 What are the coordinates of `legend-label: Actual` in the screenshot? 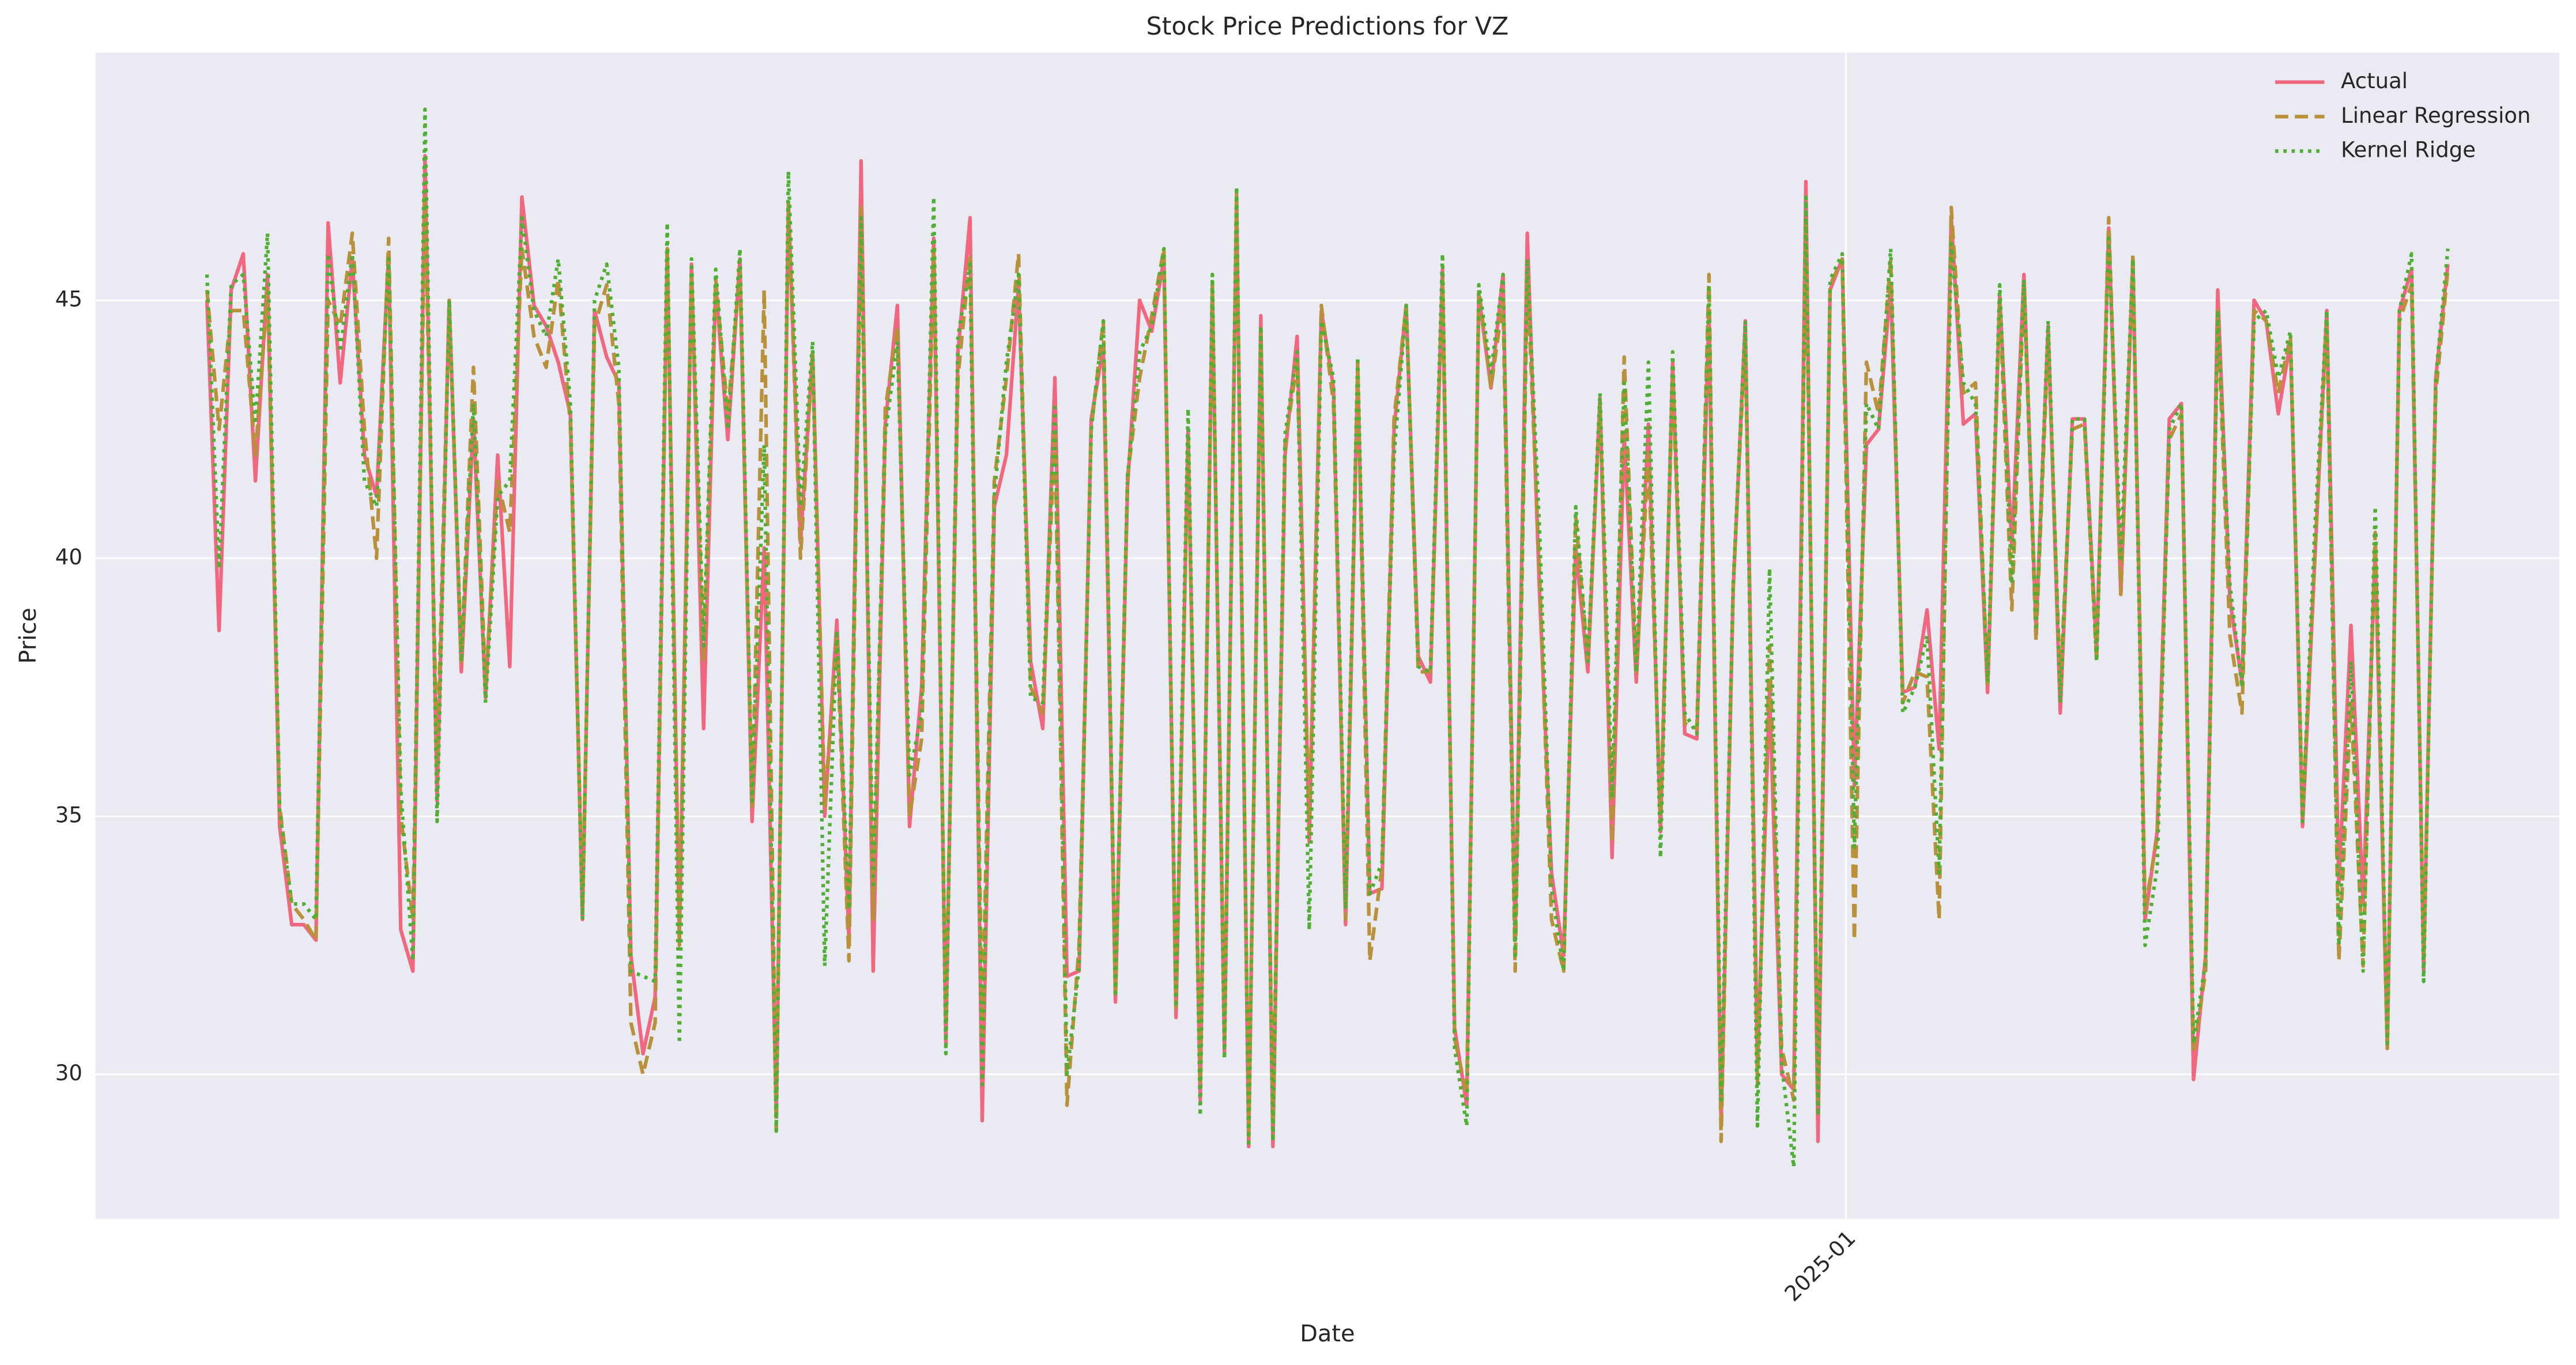 It's located at (2374, 81).